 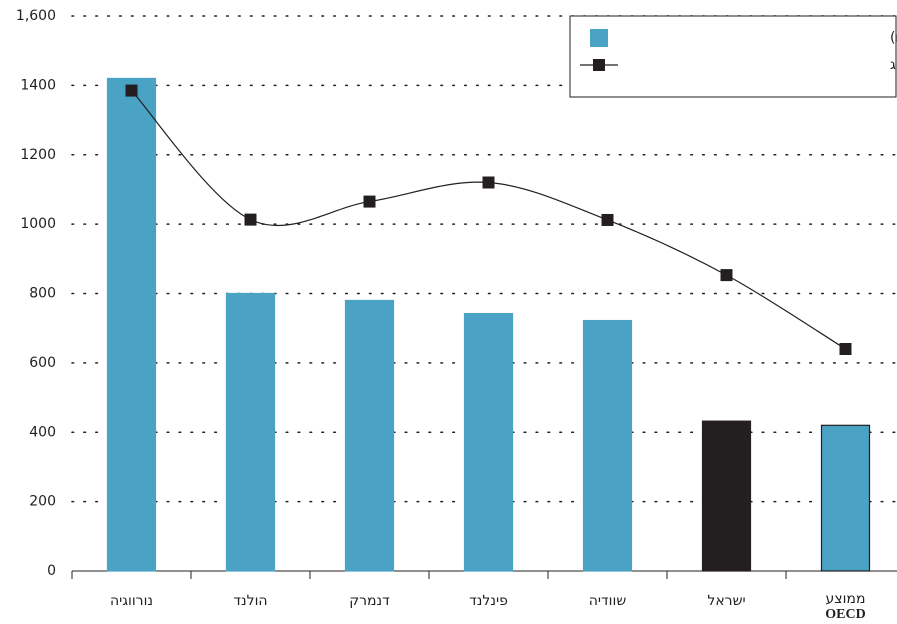 What do you see at coordinates (893, 65) in the screenshot?
I see `legend-label: שיעור ההוצאה כאחוז מהתמ"ג` at bounding box center [893, 65].